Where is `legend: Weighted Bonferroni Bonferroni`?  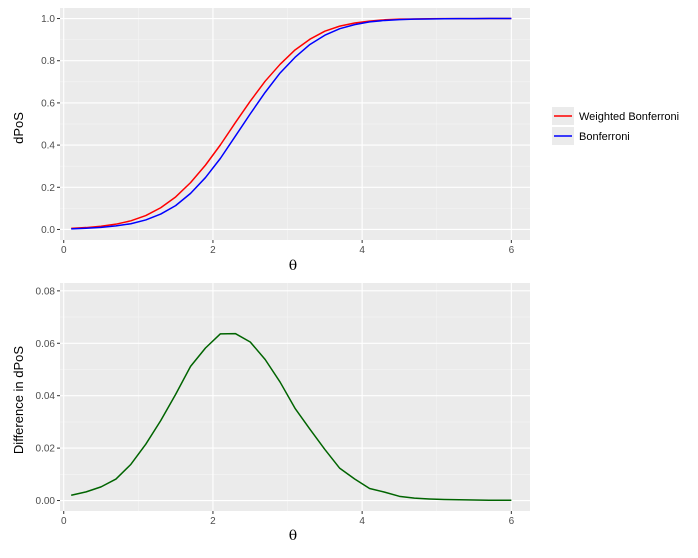
legend: Weighted Bonferroni Bonferroni is located at coordinates (615, 127).